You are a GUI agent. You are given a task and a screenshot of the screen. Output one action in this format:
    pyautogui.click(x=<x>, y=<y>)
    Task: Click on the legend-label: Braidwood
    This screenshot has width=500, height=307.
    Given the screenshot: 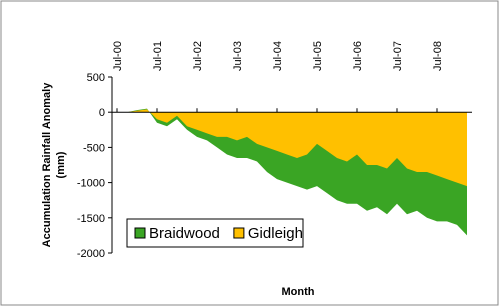 What is the action you would take?
    pyautogui.click(x=184, y=233)
    